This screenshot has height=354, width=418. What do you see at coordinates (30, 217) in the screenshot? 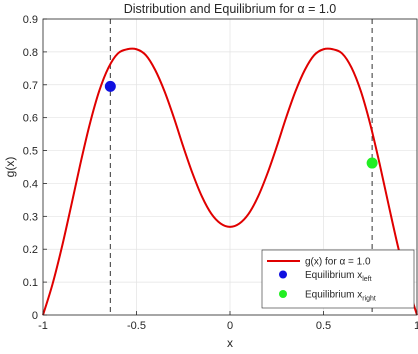
I see `y-tick-label-3: 0.3` at bounding box center [30, 217].